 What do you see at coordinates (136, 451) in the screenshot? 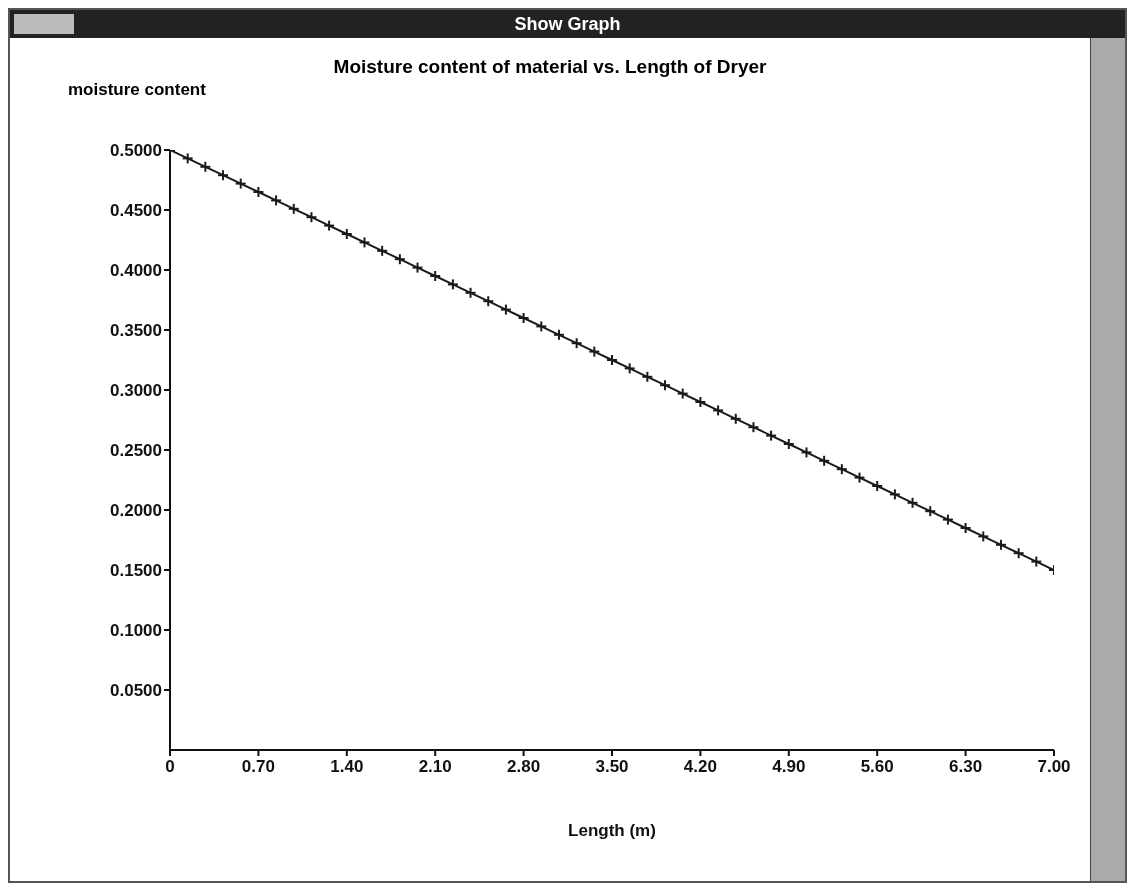
I see `y-tick-label: 0.2500` at bounding box center [136, 451].